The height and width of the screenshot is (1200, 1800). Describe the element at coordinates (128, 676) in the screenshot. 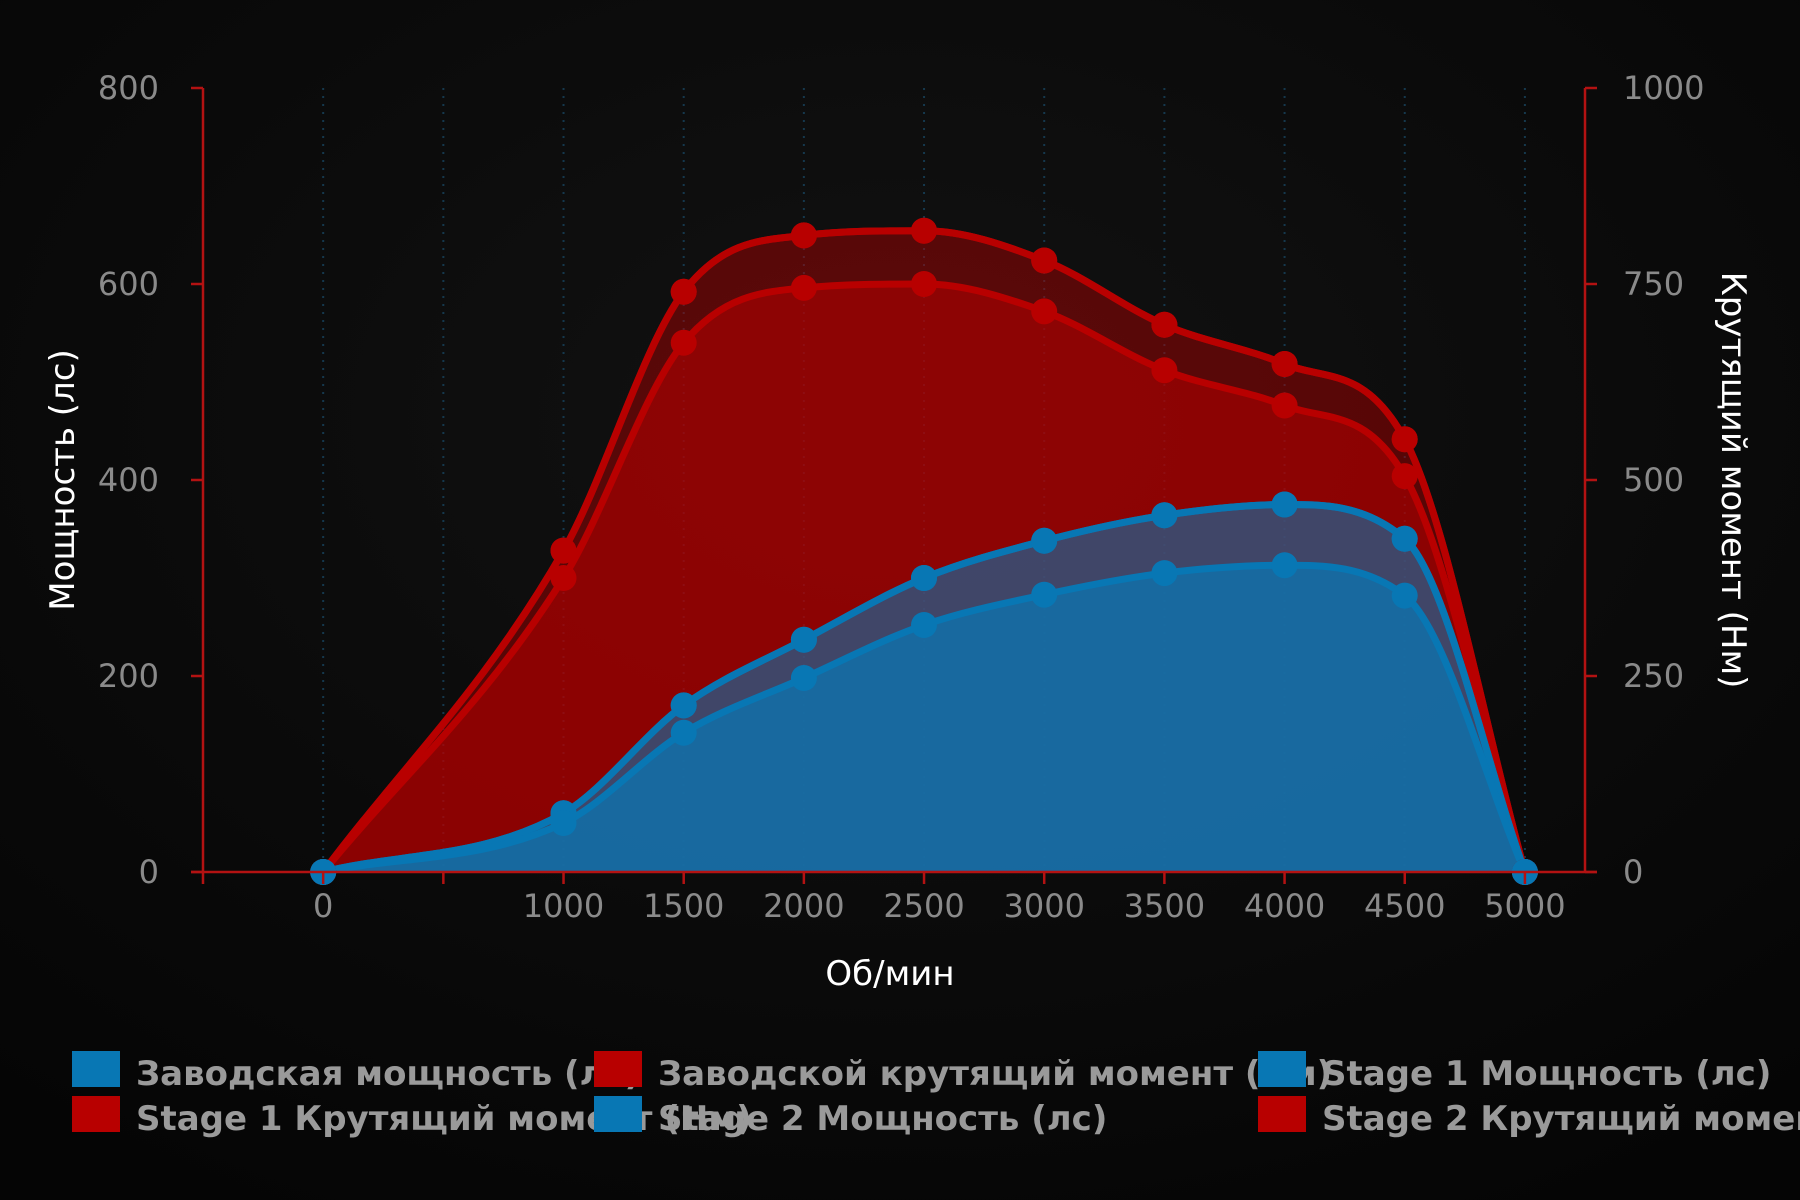

I see `y-tick-label: 200` at that location.